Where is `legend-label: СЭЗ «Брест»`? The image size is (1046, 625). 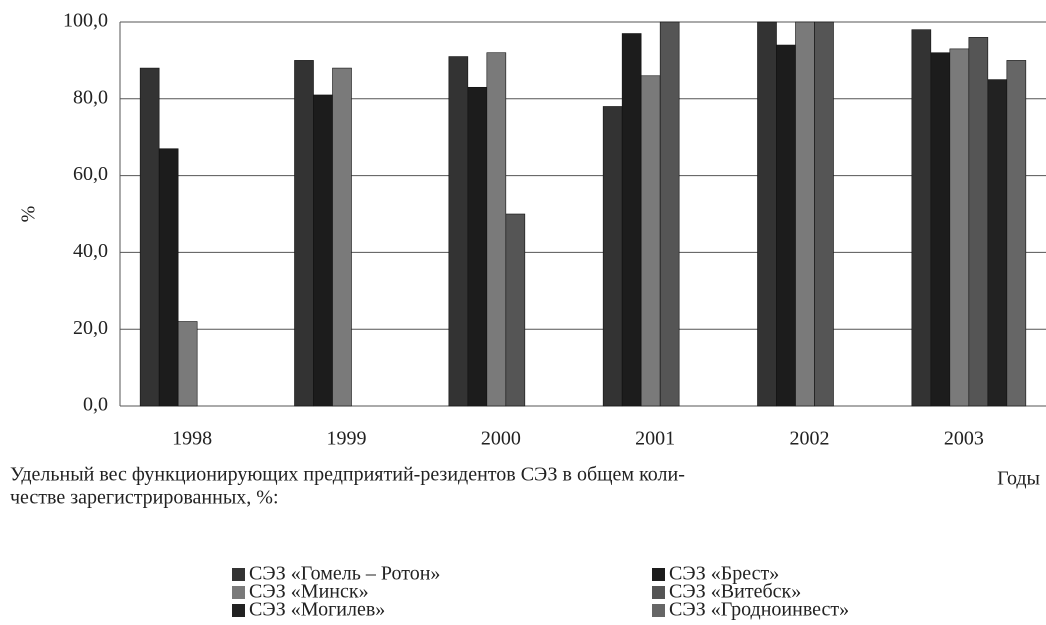 legend-label: СЭЗ «Брест» is located at coordinates (724, 574).